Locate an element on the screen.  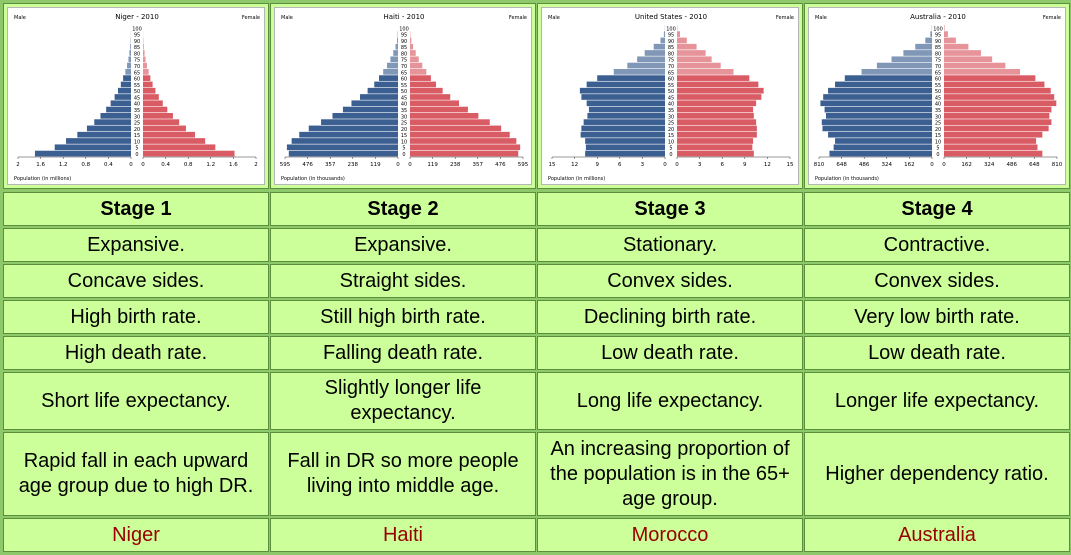
age-label: 40 is located at coordinates (671, 105).